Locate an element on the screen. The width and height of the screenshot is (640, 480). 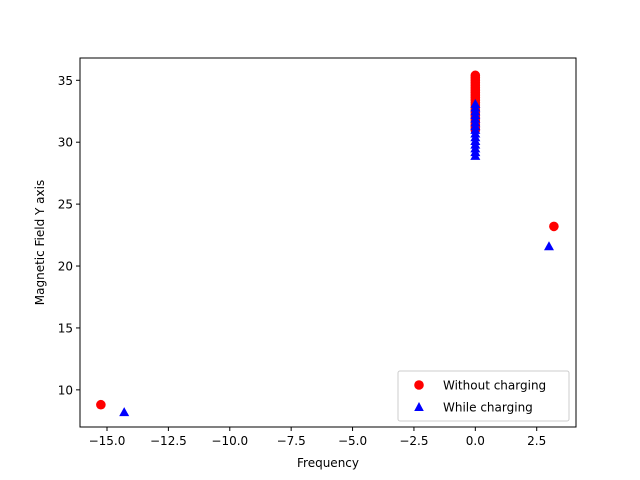
y-tick-label: 25 is located at coordinates (65, 205).